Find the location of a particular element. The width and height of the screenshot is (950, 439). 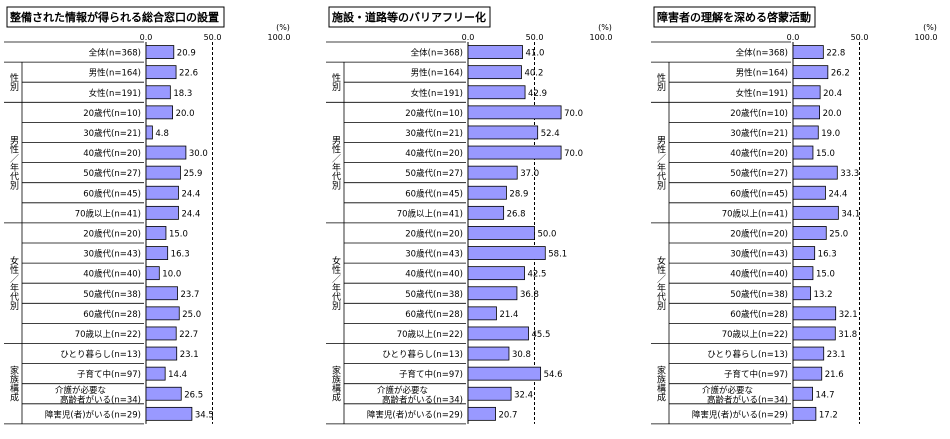

value-label: 21.6 is located at coordinates (834, 375).